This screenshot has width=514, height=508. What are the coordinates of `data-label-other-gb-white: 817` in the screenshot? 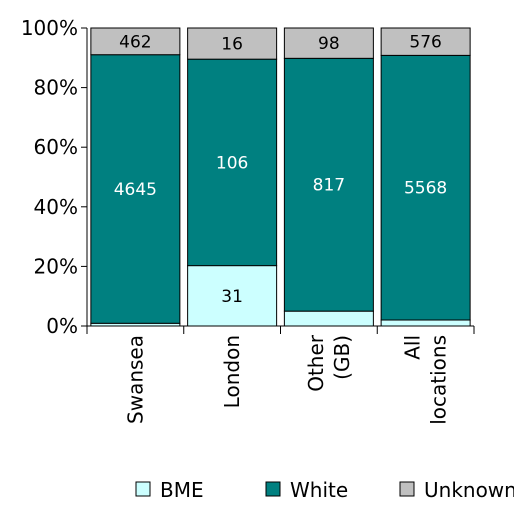 It's located at (329, 186).